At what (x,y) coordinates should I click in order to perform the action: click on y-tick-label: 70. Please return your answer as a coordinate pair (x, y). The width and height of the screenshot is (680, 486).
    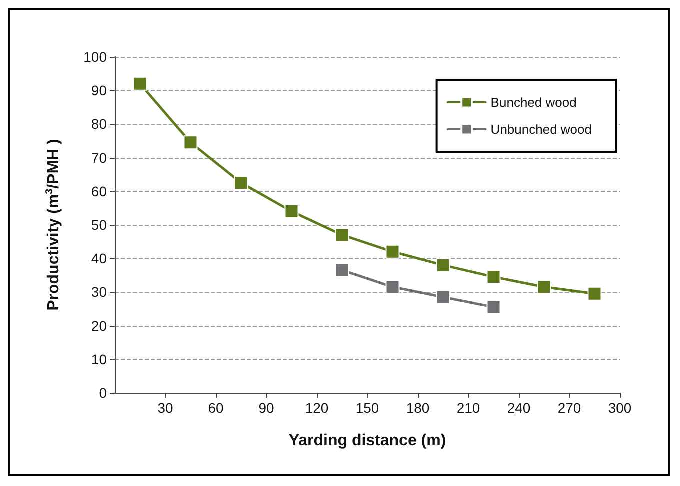
    Looking at the image, I should click on (99, 158).